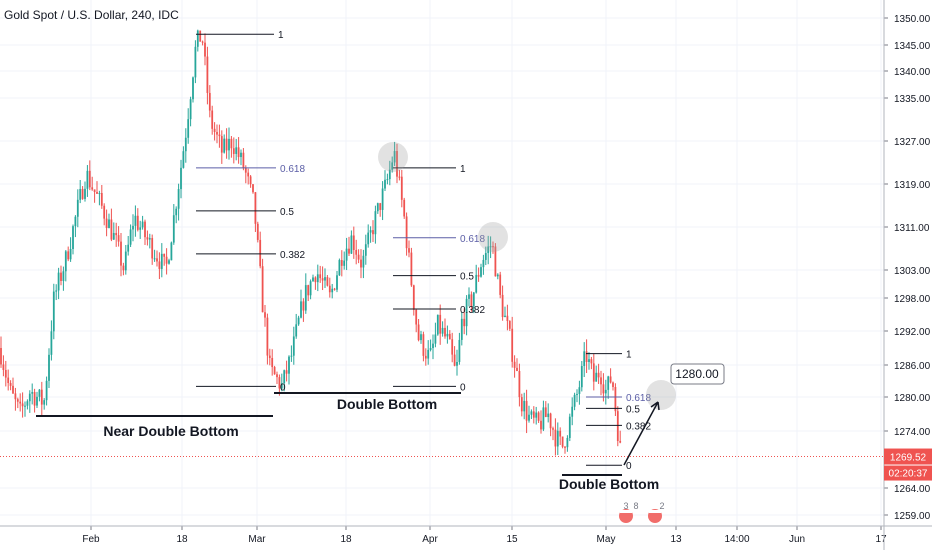 The height and width of the screenshot is (555, 932). What do you see at coordinates (912, 489) in the screenshot?
I see `y-tick-label: 1264.00` at bounding box center [912, 489].